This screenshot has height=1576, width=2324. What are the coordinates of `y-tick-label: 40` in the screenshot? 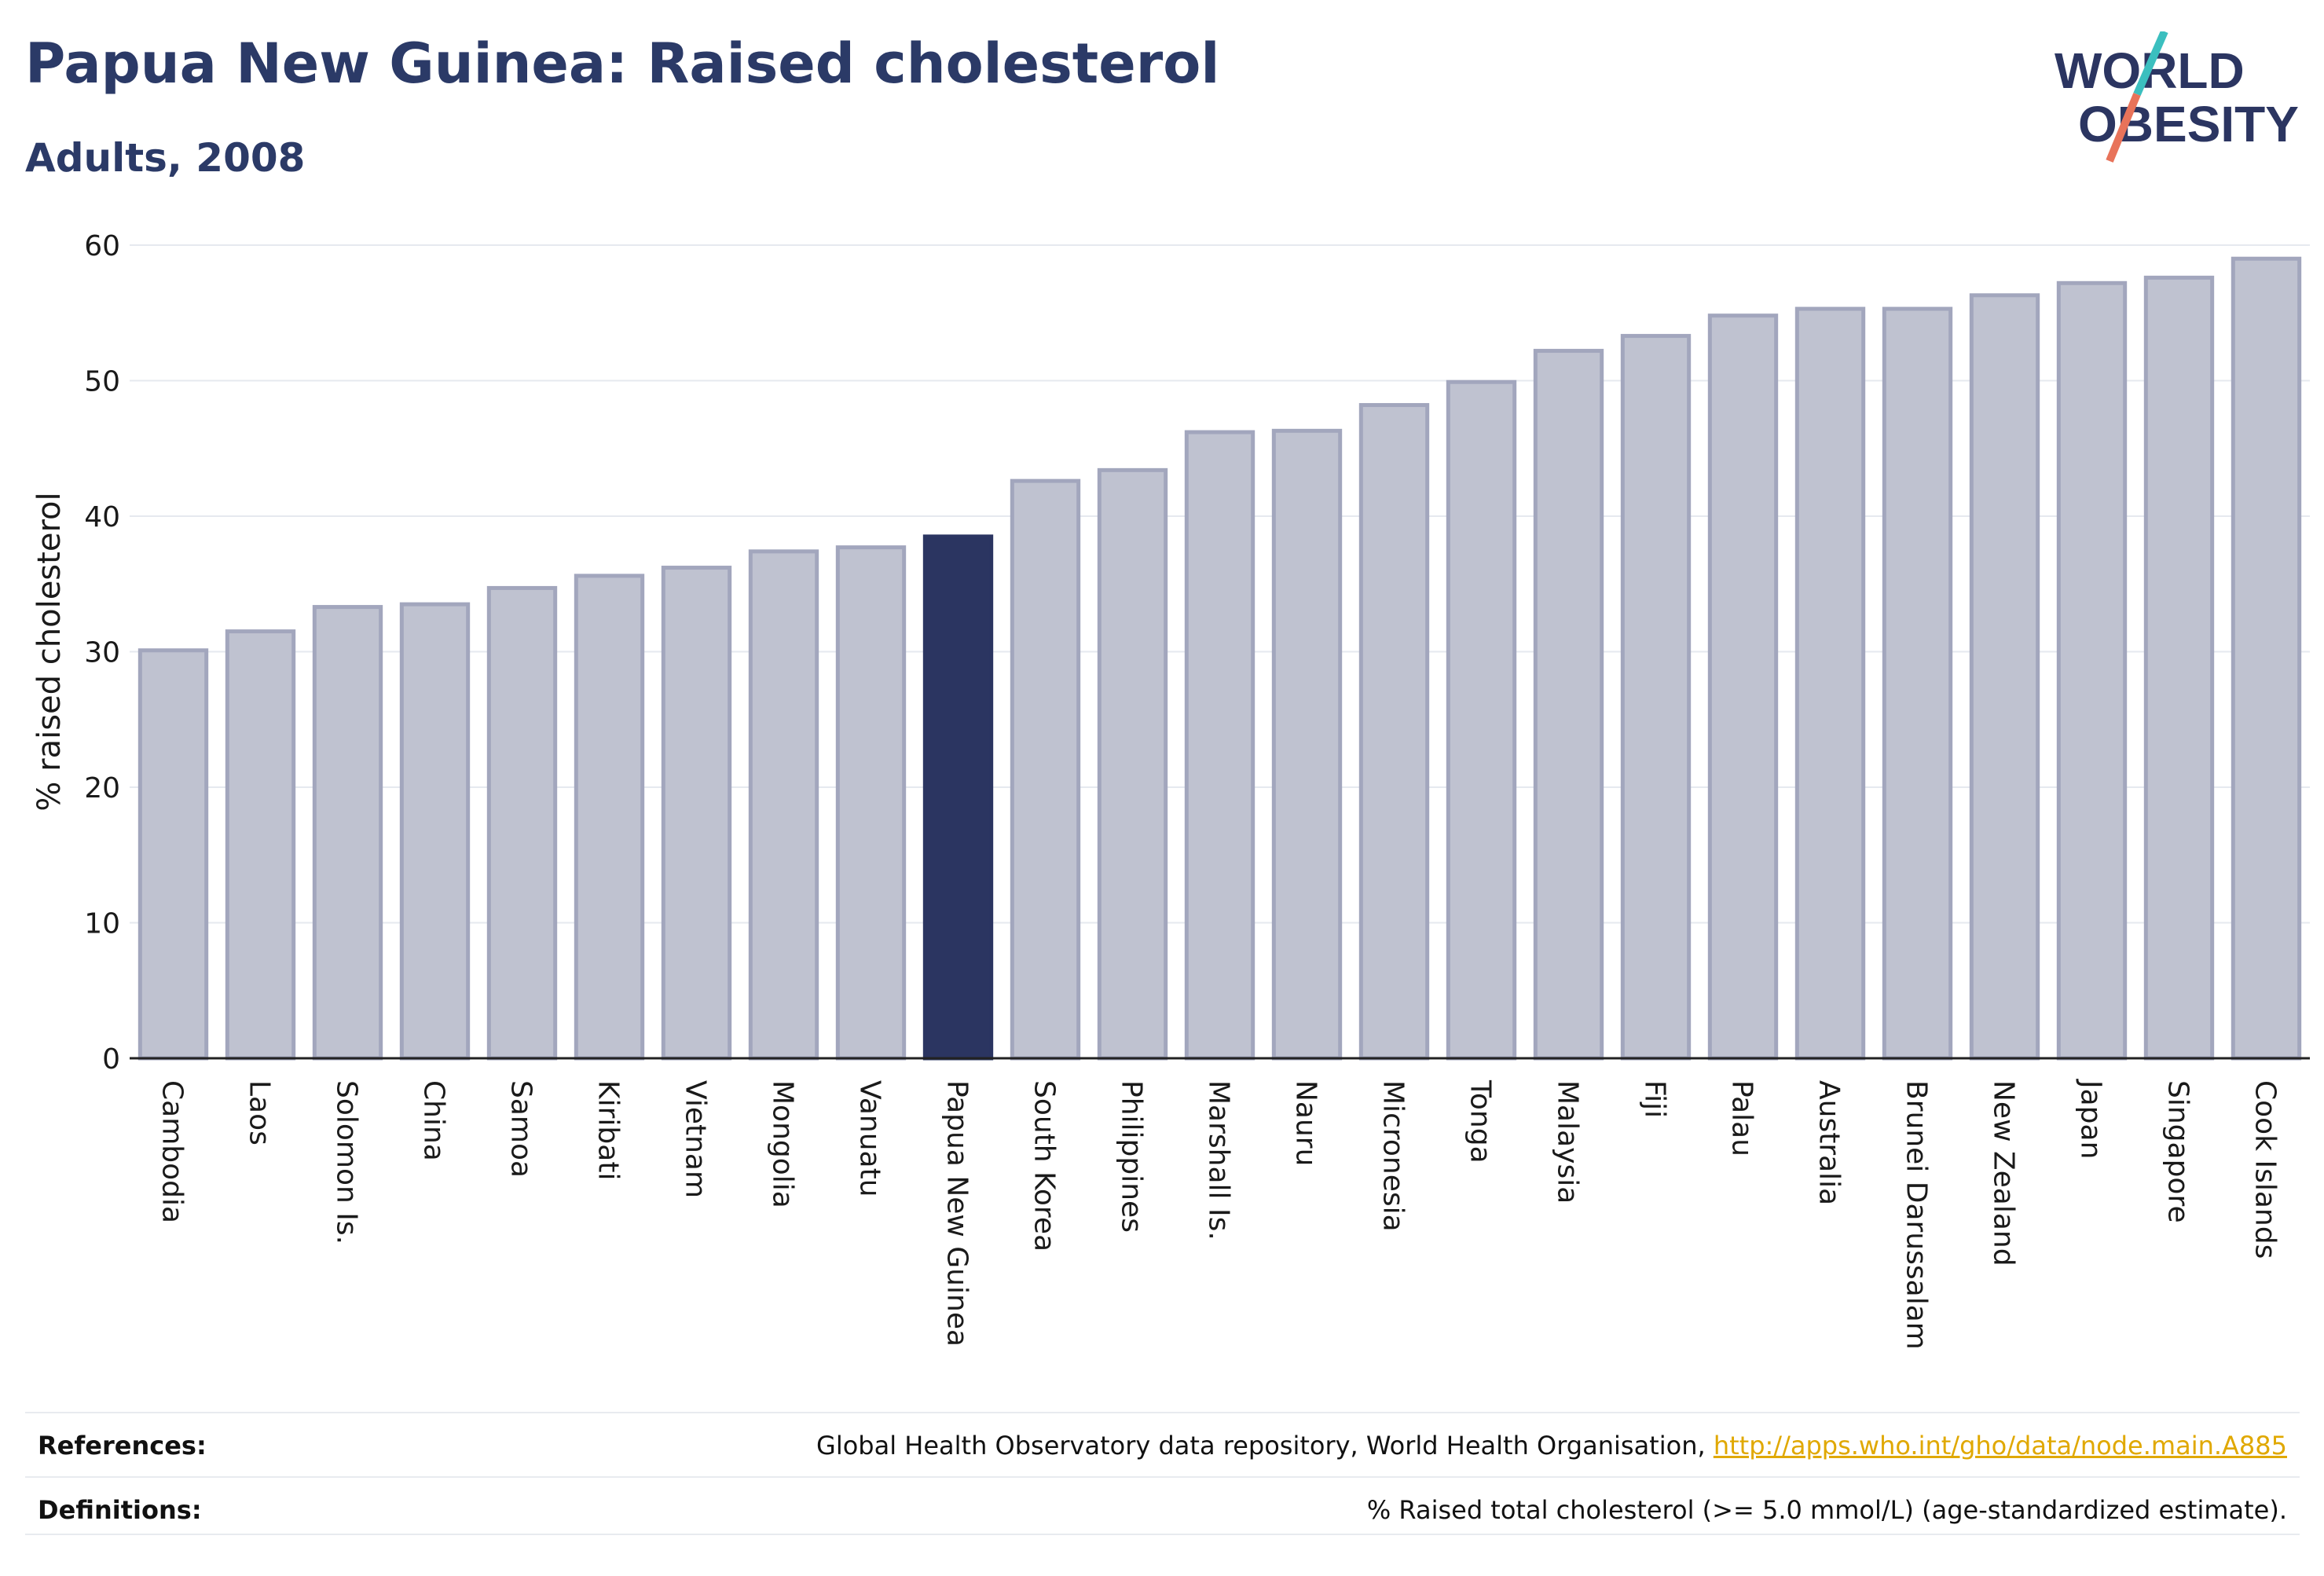 It's located at (102, 517).